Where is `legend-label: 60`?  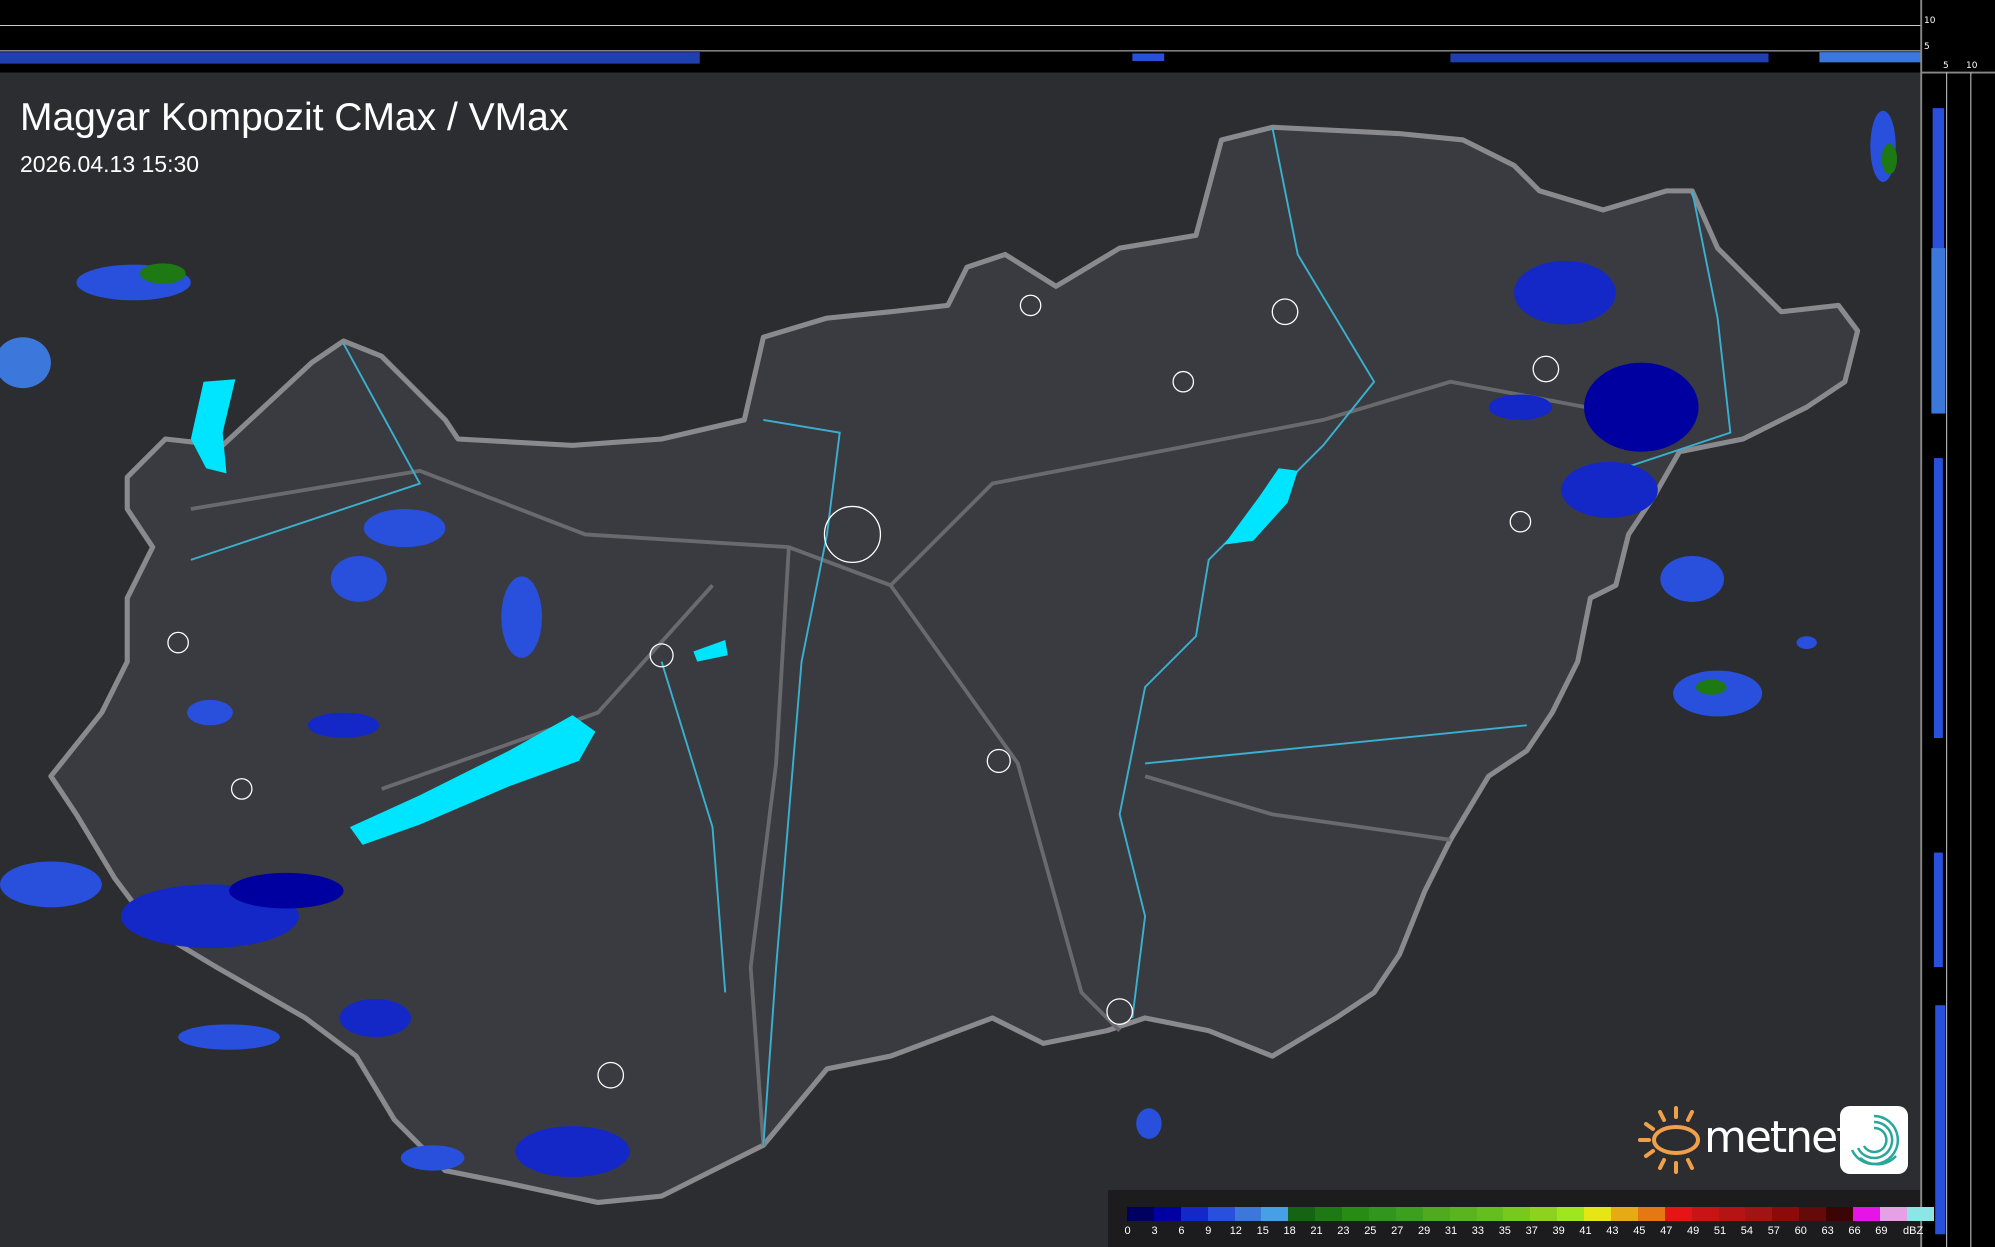 legend-label: 60 is located at coordinates (1800, 1231).